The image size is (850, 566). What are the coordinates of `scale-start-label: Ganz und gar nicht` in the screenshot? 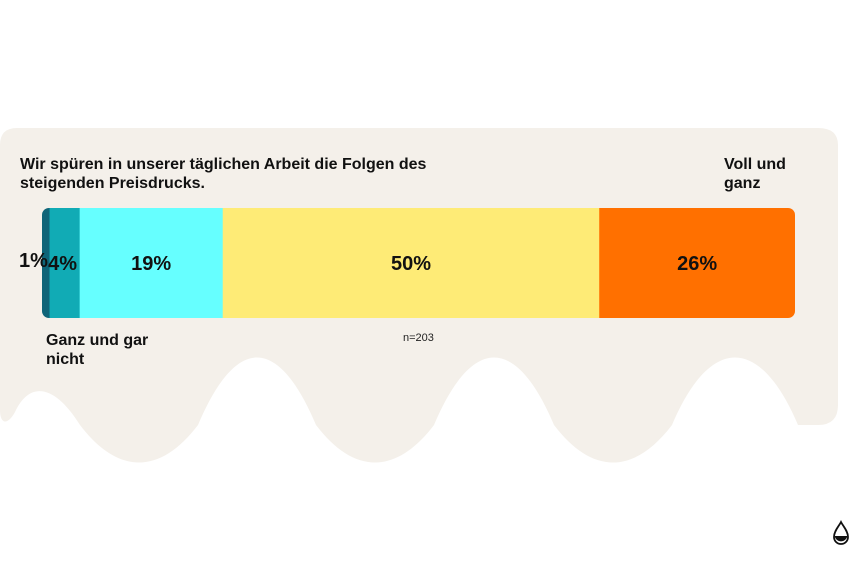 It's located at (97, 350).